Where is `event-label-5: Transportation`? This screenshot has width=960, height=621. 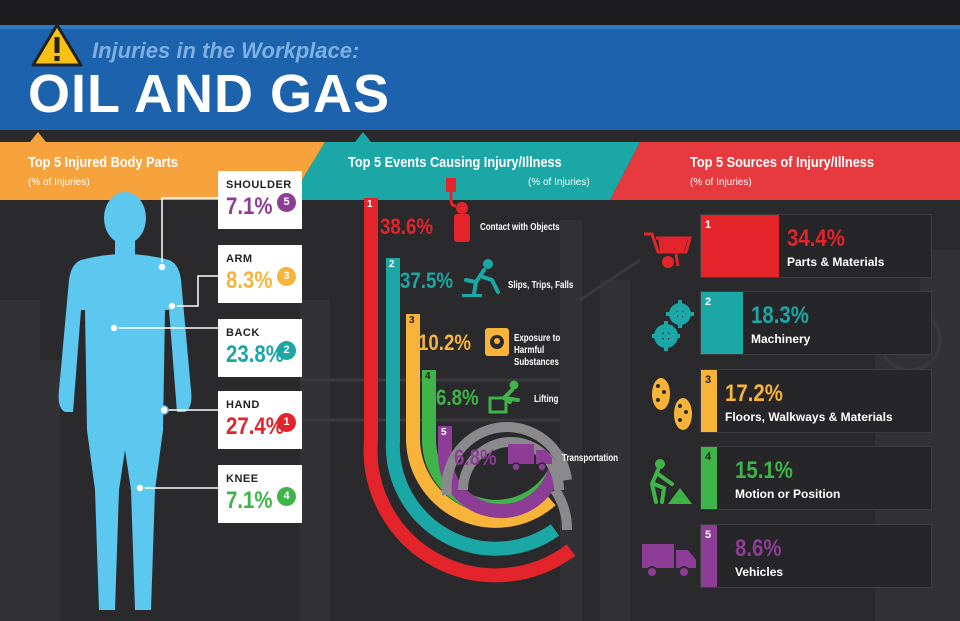
event-label-5: Transportation is located at coordinates (590, 458).